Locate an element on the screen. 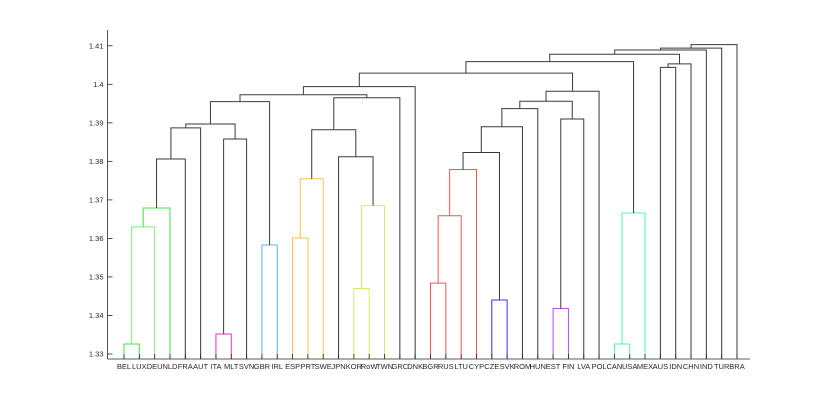 This screenshot has height=404, width=830. leaf-label: FIN is located at coordinates (568, 366).